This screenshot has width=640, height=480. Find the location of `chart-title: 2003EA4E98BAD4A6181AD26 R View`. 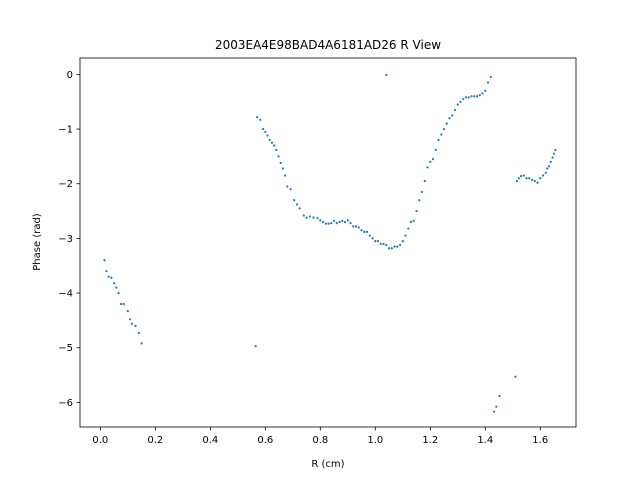

chart-title: 2003EA4E98BAD4A6181AD26 R View is located at coordinates (328, 45).